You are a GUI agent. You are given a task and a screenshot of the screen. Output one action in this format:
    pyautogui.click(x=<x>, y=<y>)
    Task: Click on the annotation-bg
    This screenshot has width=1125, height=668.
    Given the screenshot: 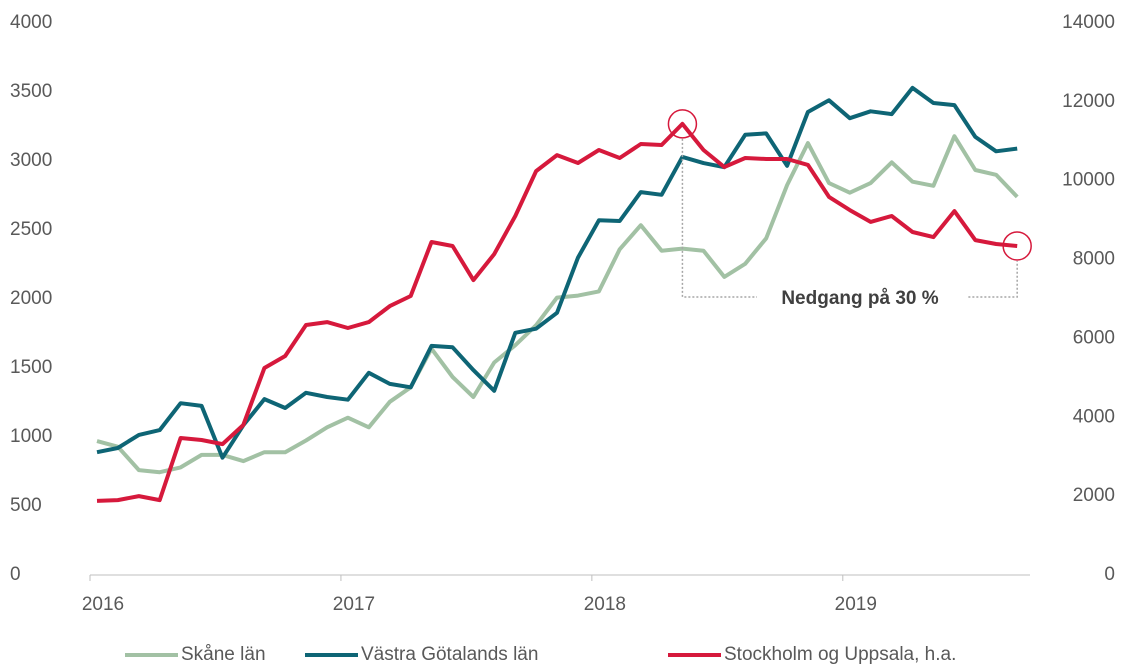 What is the action you would take?
    pyautogui.click(x=862, y=297)
    